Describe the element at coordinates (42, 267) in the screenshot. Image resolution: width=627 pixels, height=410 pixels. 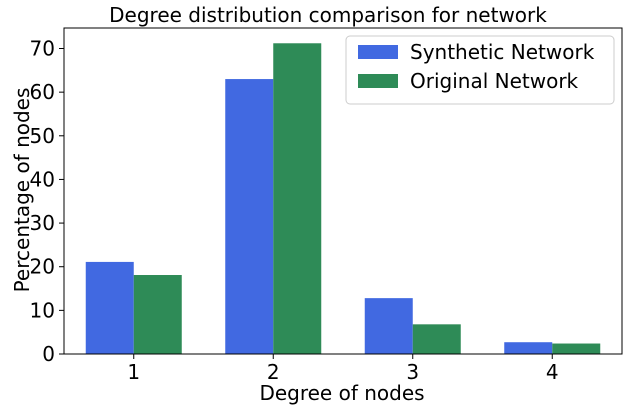
I see `y-tick-label: 20` at that location.